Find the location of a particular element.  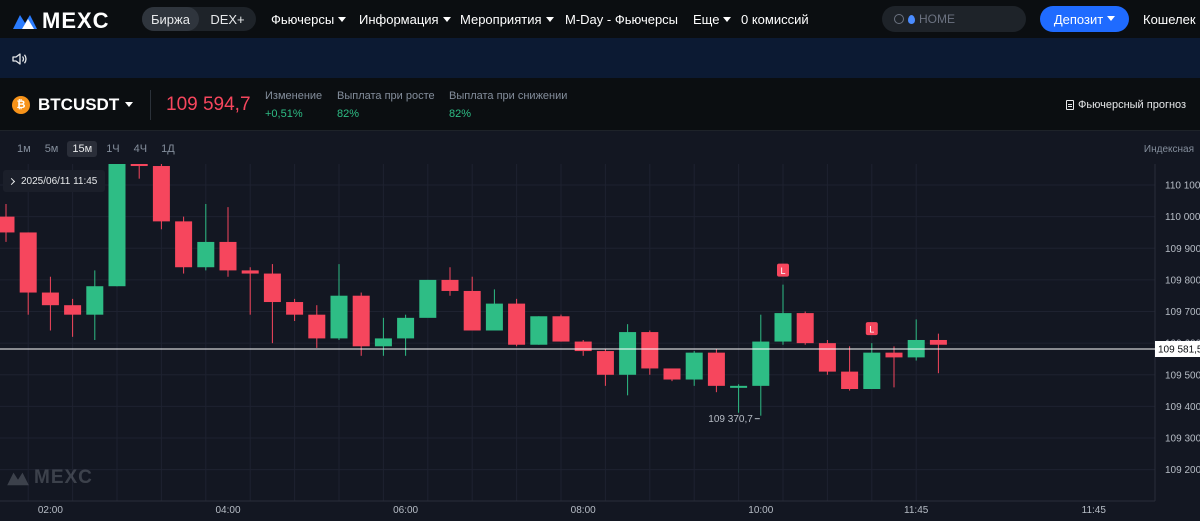

nav-info: Информация is located at coordinates (405, 19).